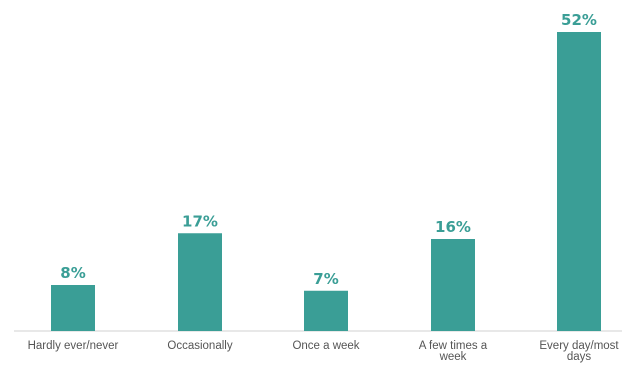  I want to click on category-label-3: Once a week, so click(325, 346).